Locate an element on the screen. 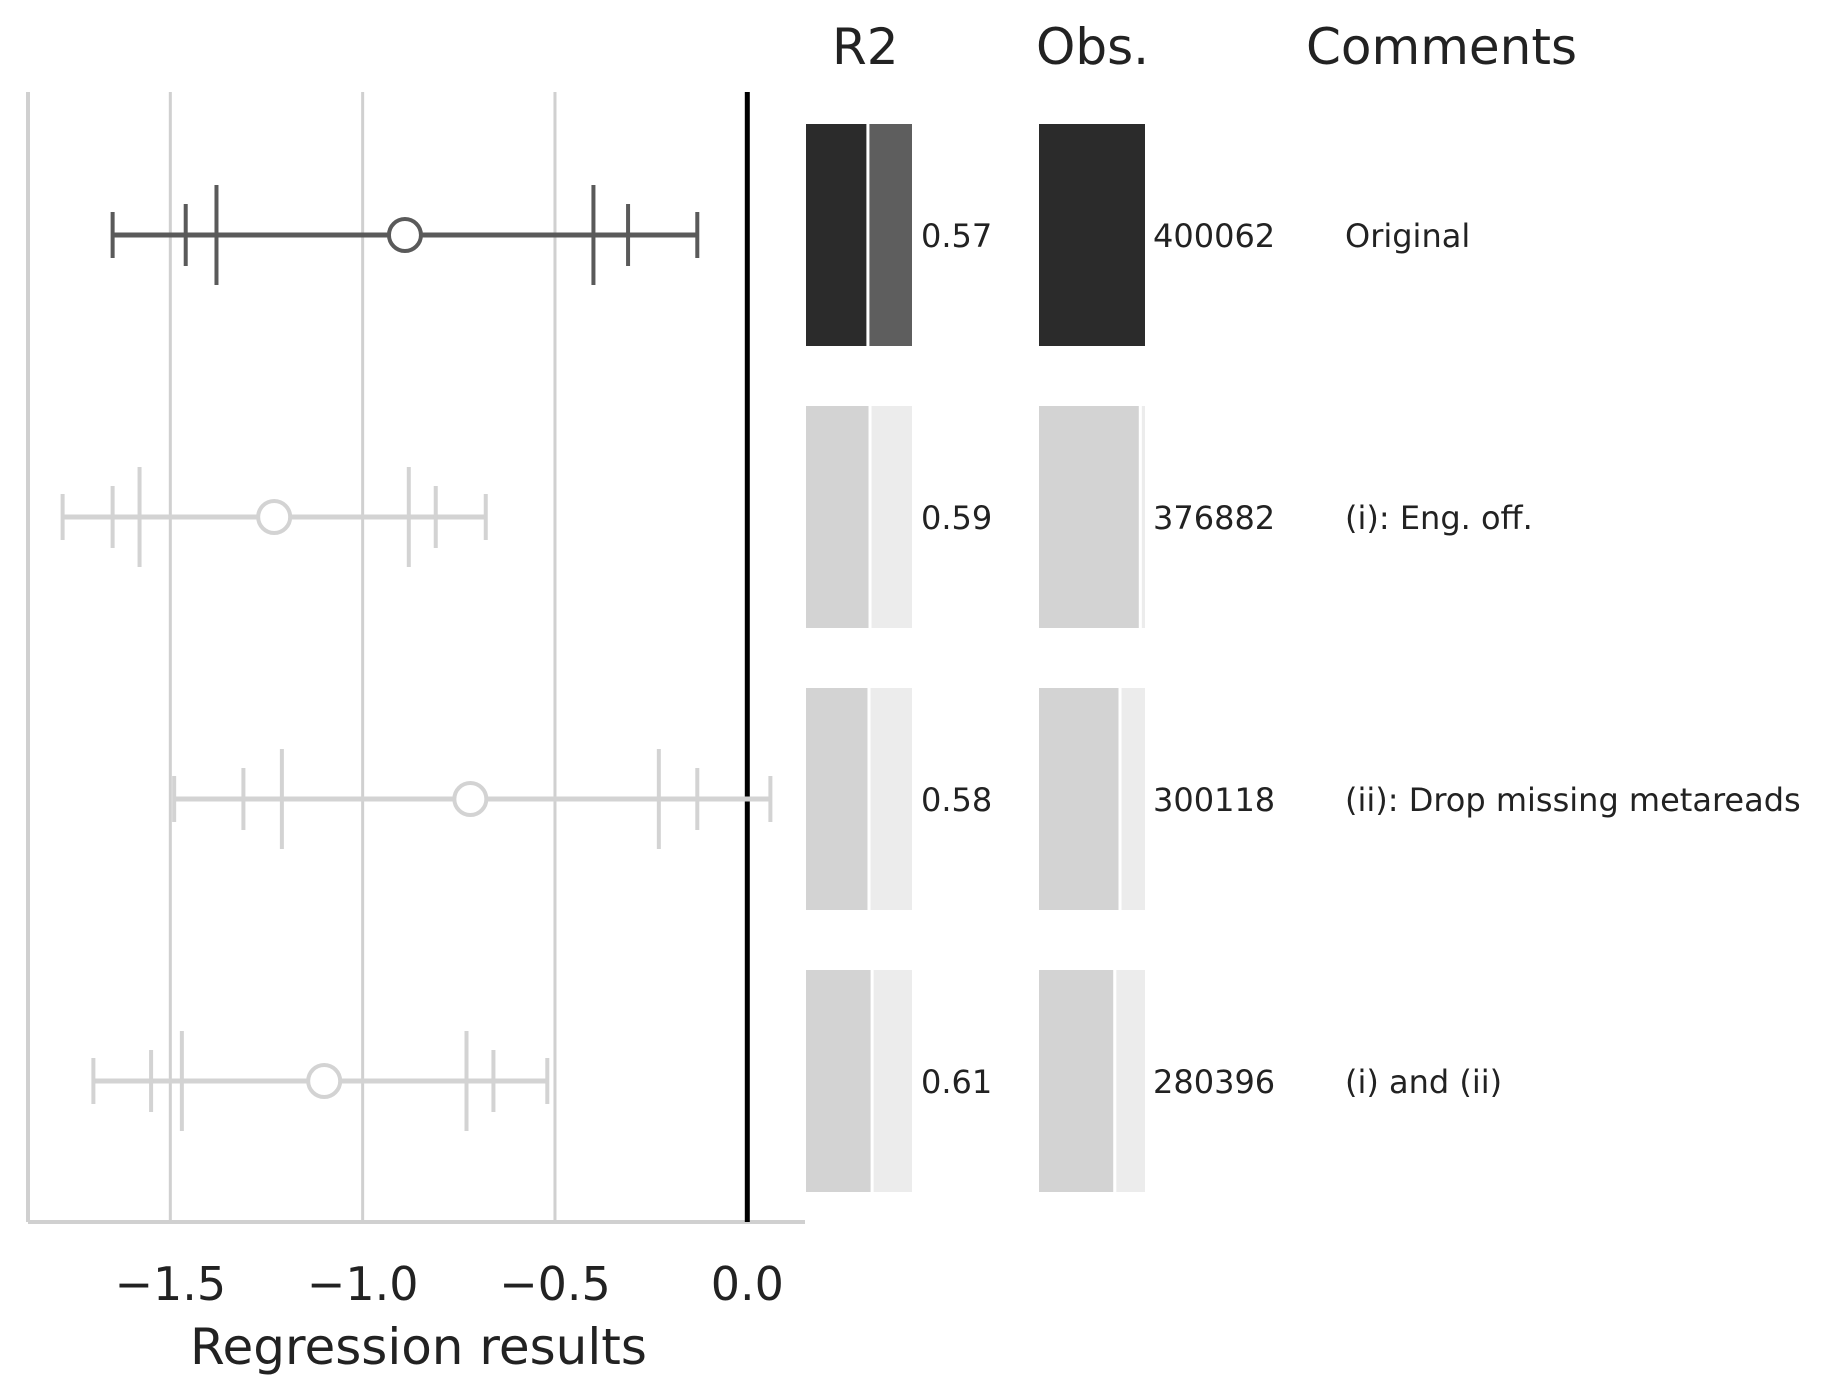 The width and height of the screenshot is (1845, 1397). obs-column-header: Obs. is located at coordinates (1093, 47).